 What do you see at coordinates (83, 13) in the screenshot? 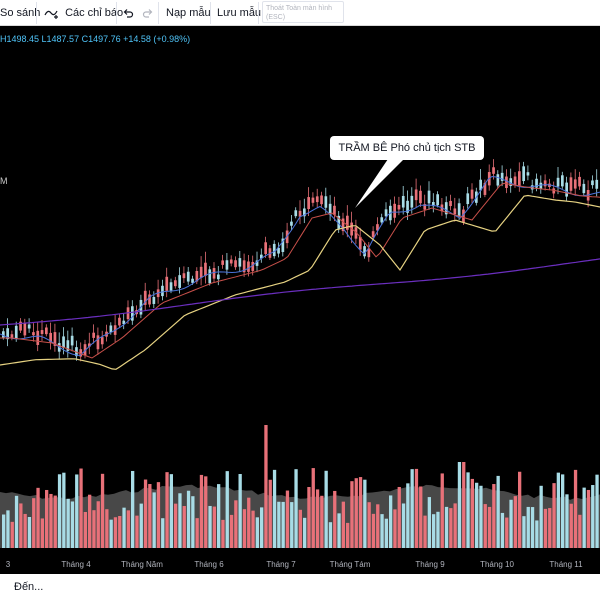
I see `indicators-button: Các chỉ báo` at bounding box center [83, 13].